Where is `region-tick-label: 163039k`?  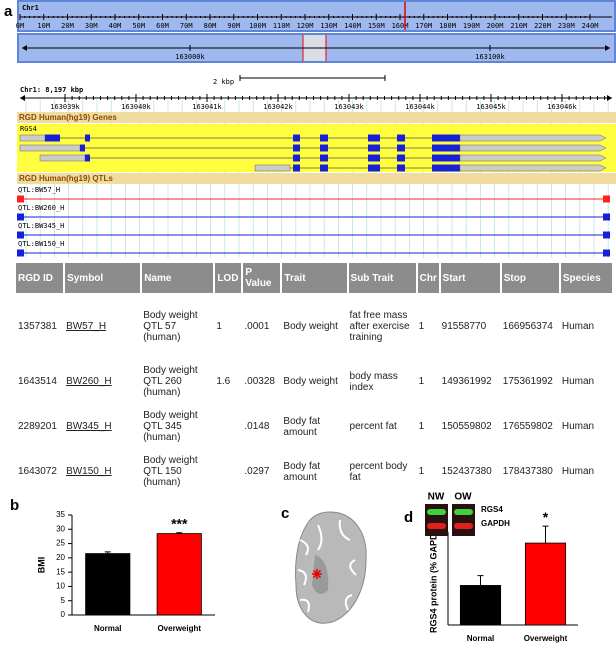
region-tick-label: 163039k is located at coordinates (65, 107).